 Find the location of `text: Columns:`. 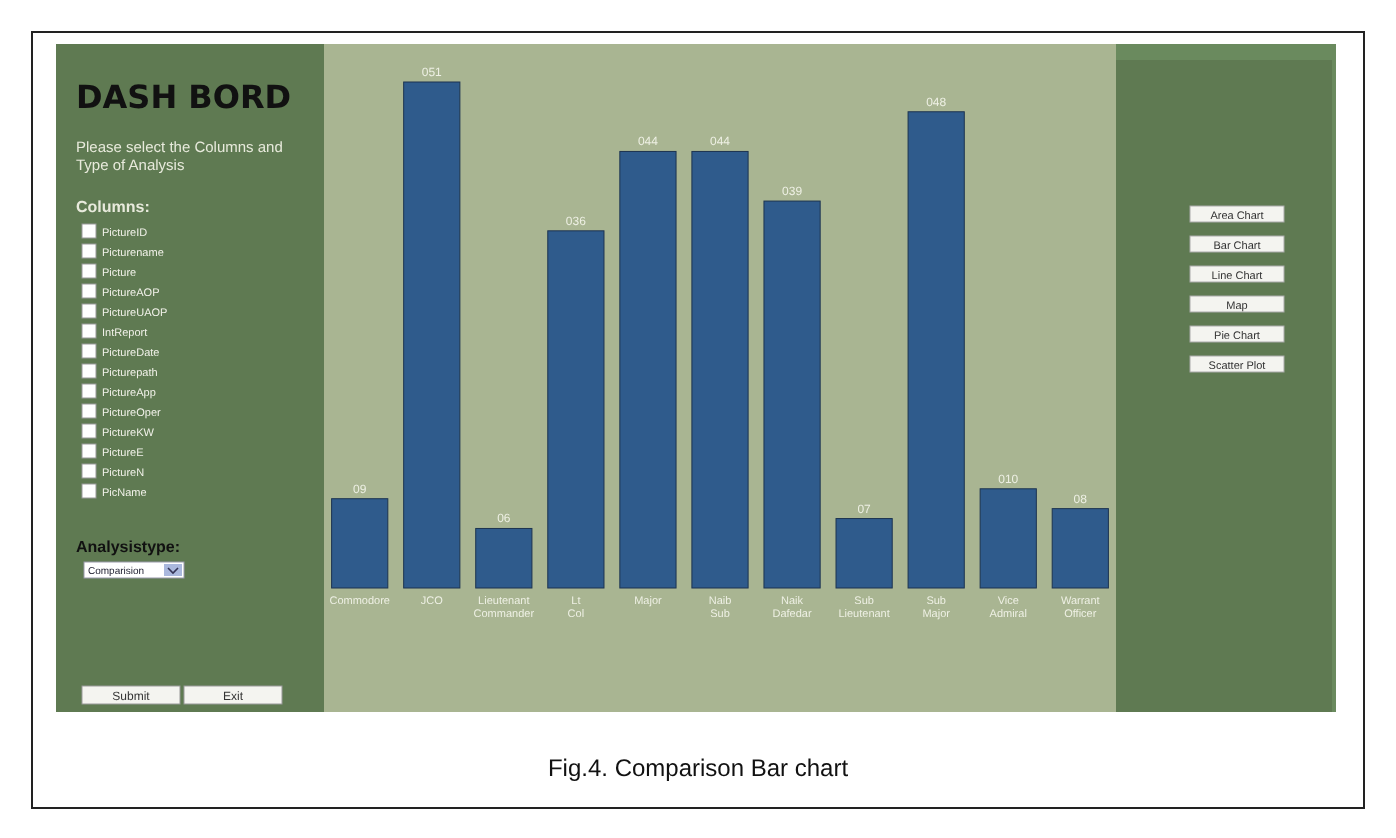

text: Columns: is located at coordinates (113, 207).